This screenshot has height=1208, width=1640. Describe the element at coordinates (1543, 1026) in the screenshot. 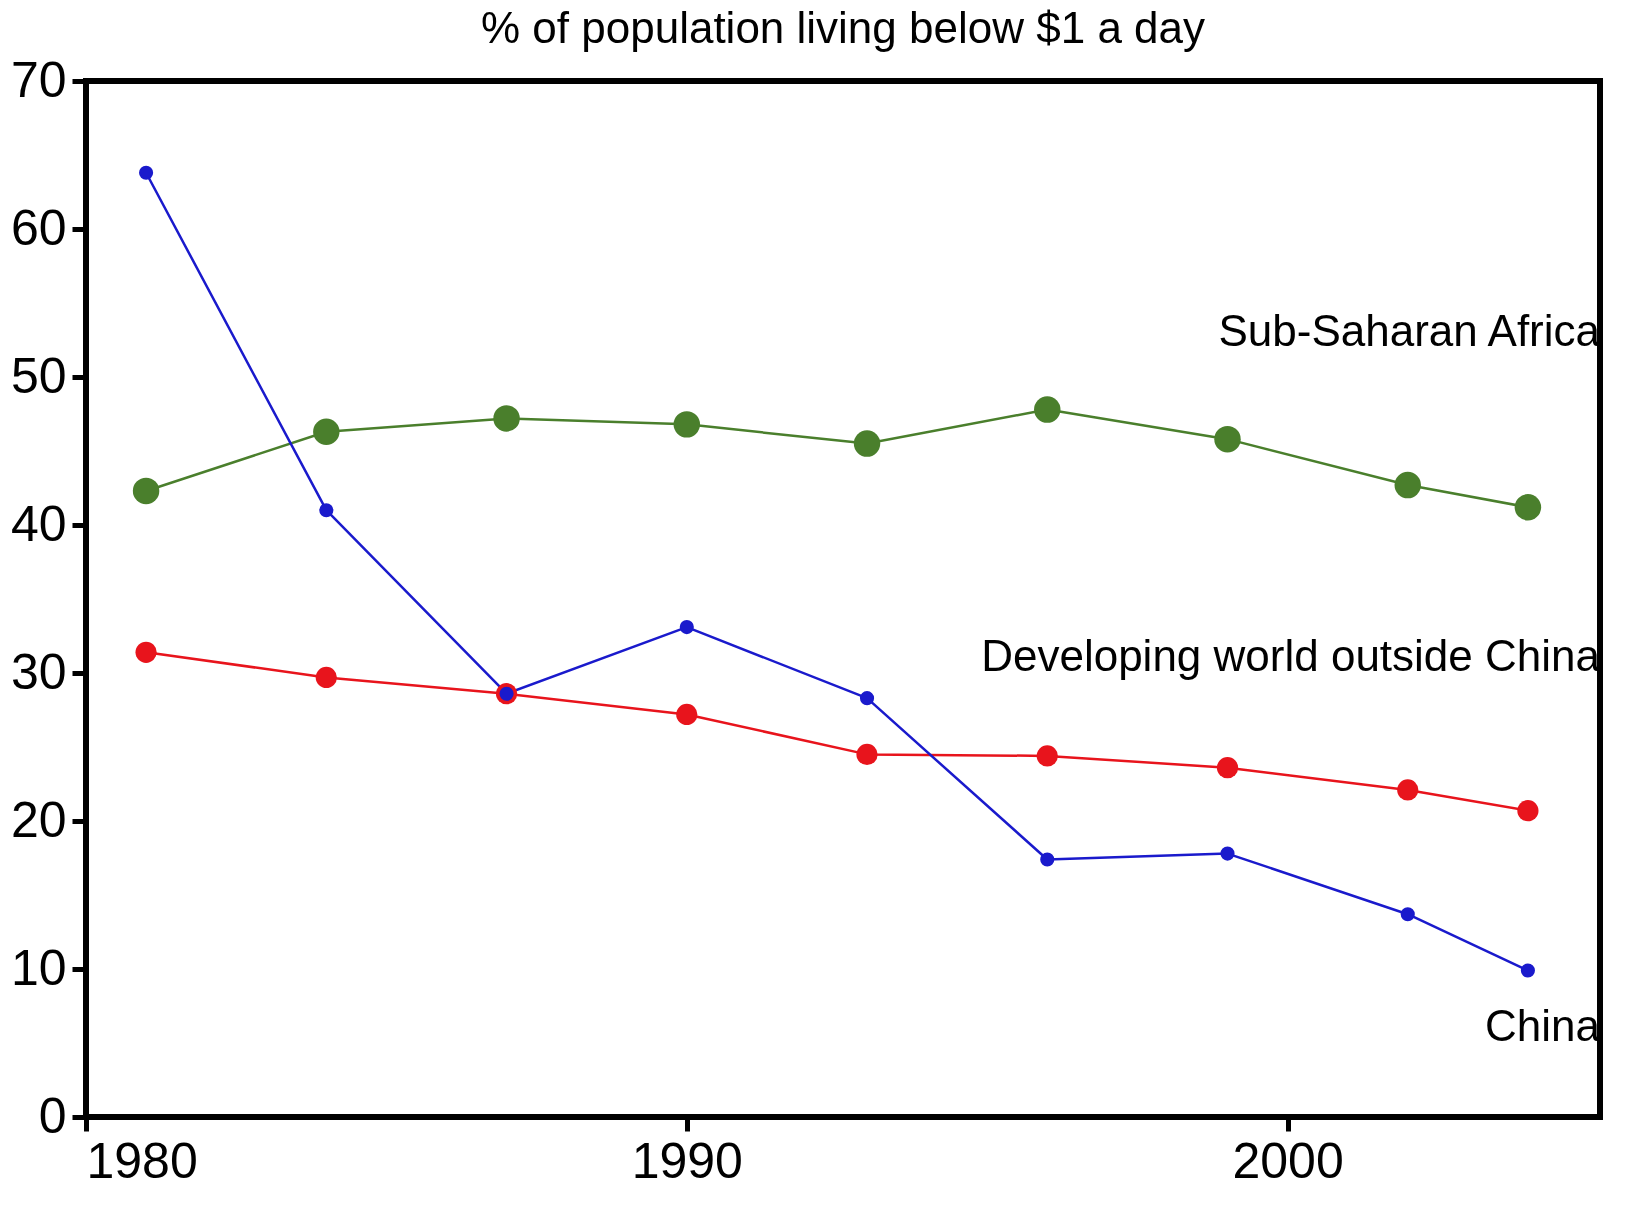

I see `series-label: China` at that location.